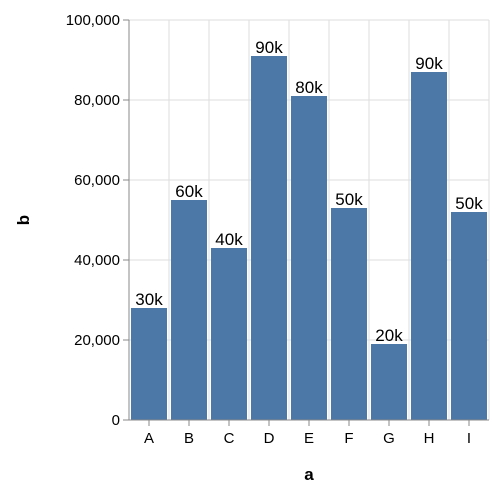 The image size is (498, 494). What do you see at coordinates (229, 239) in the screenshot?
I see `data-label: 40k` at bounding box center [229, 239].